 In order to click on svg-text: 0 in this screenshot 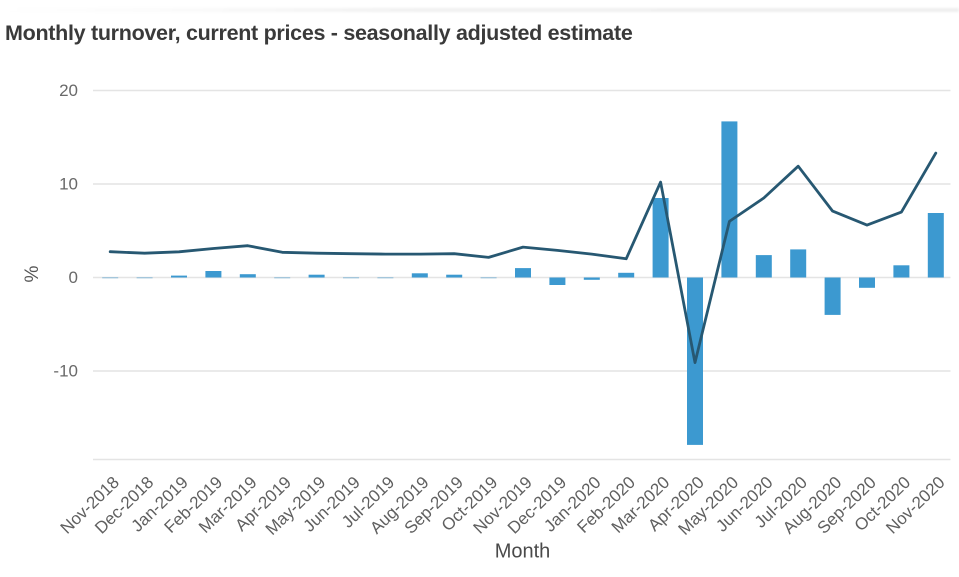, I will do `click(73, 277)`.